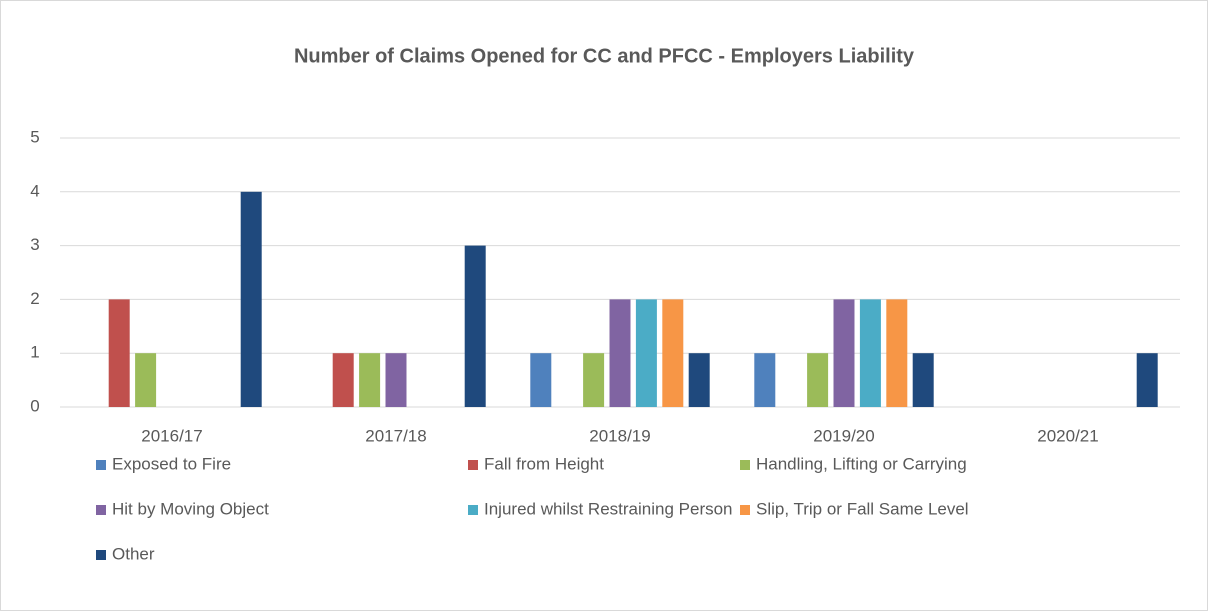 The width and height of the screenshot is (1208, 611). What do you see at coordinates (843, 435) in the screenshot?
I see `x-tick-label: 2019/20` at bounding box center [843, 435].